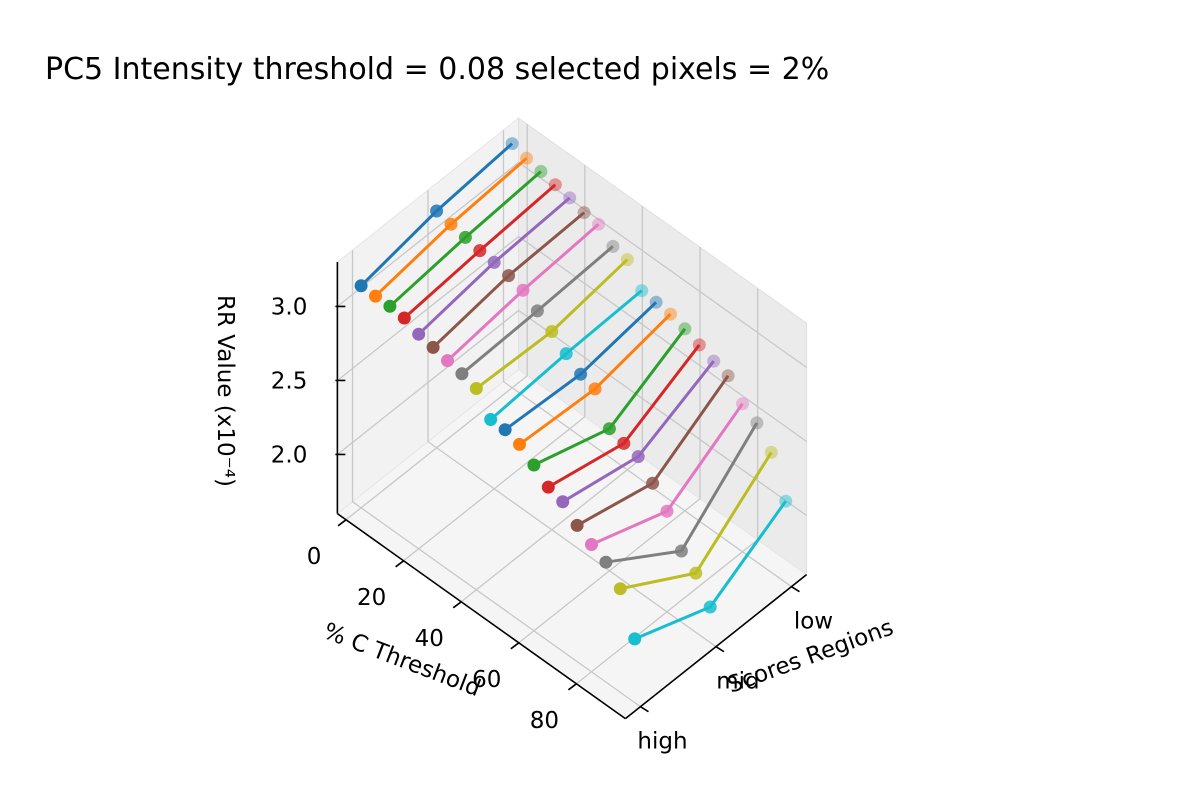  What do you see at coordinates (225, 391) in the screenshot?
I see `z-axis-label: RR Value (x10⁻⁴)` at bounding box center [225, 391].